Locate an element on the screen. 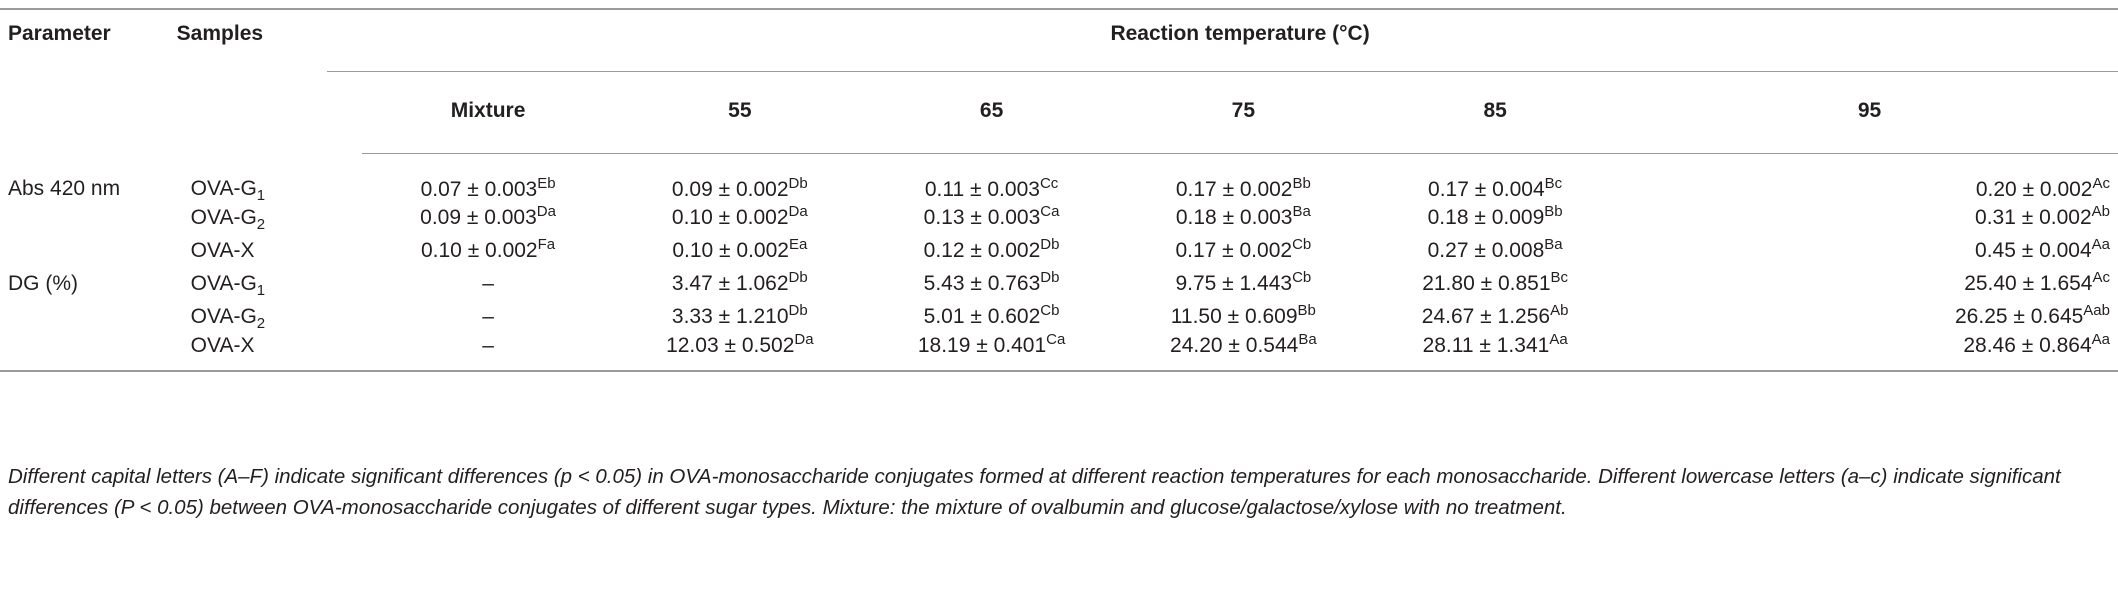 This screenshot has width=2118, height=589. cell-value: 3.47 ± 1.062Db is located at coordinates (740, 284).